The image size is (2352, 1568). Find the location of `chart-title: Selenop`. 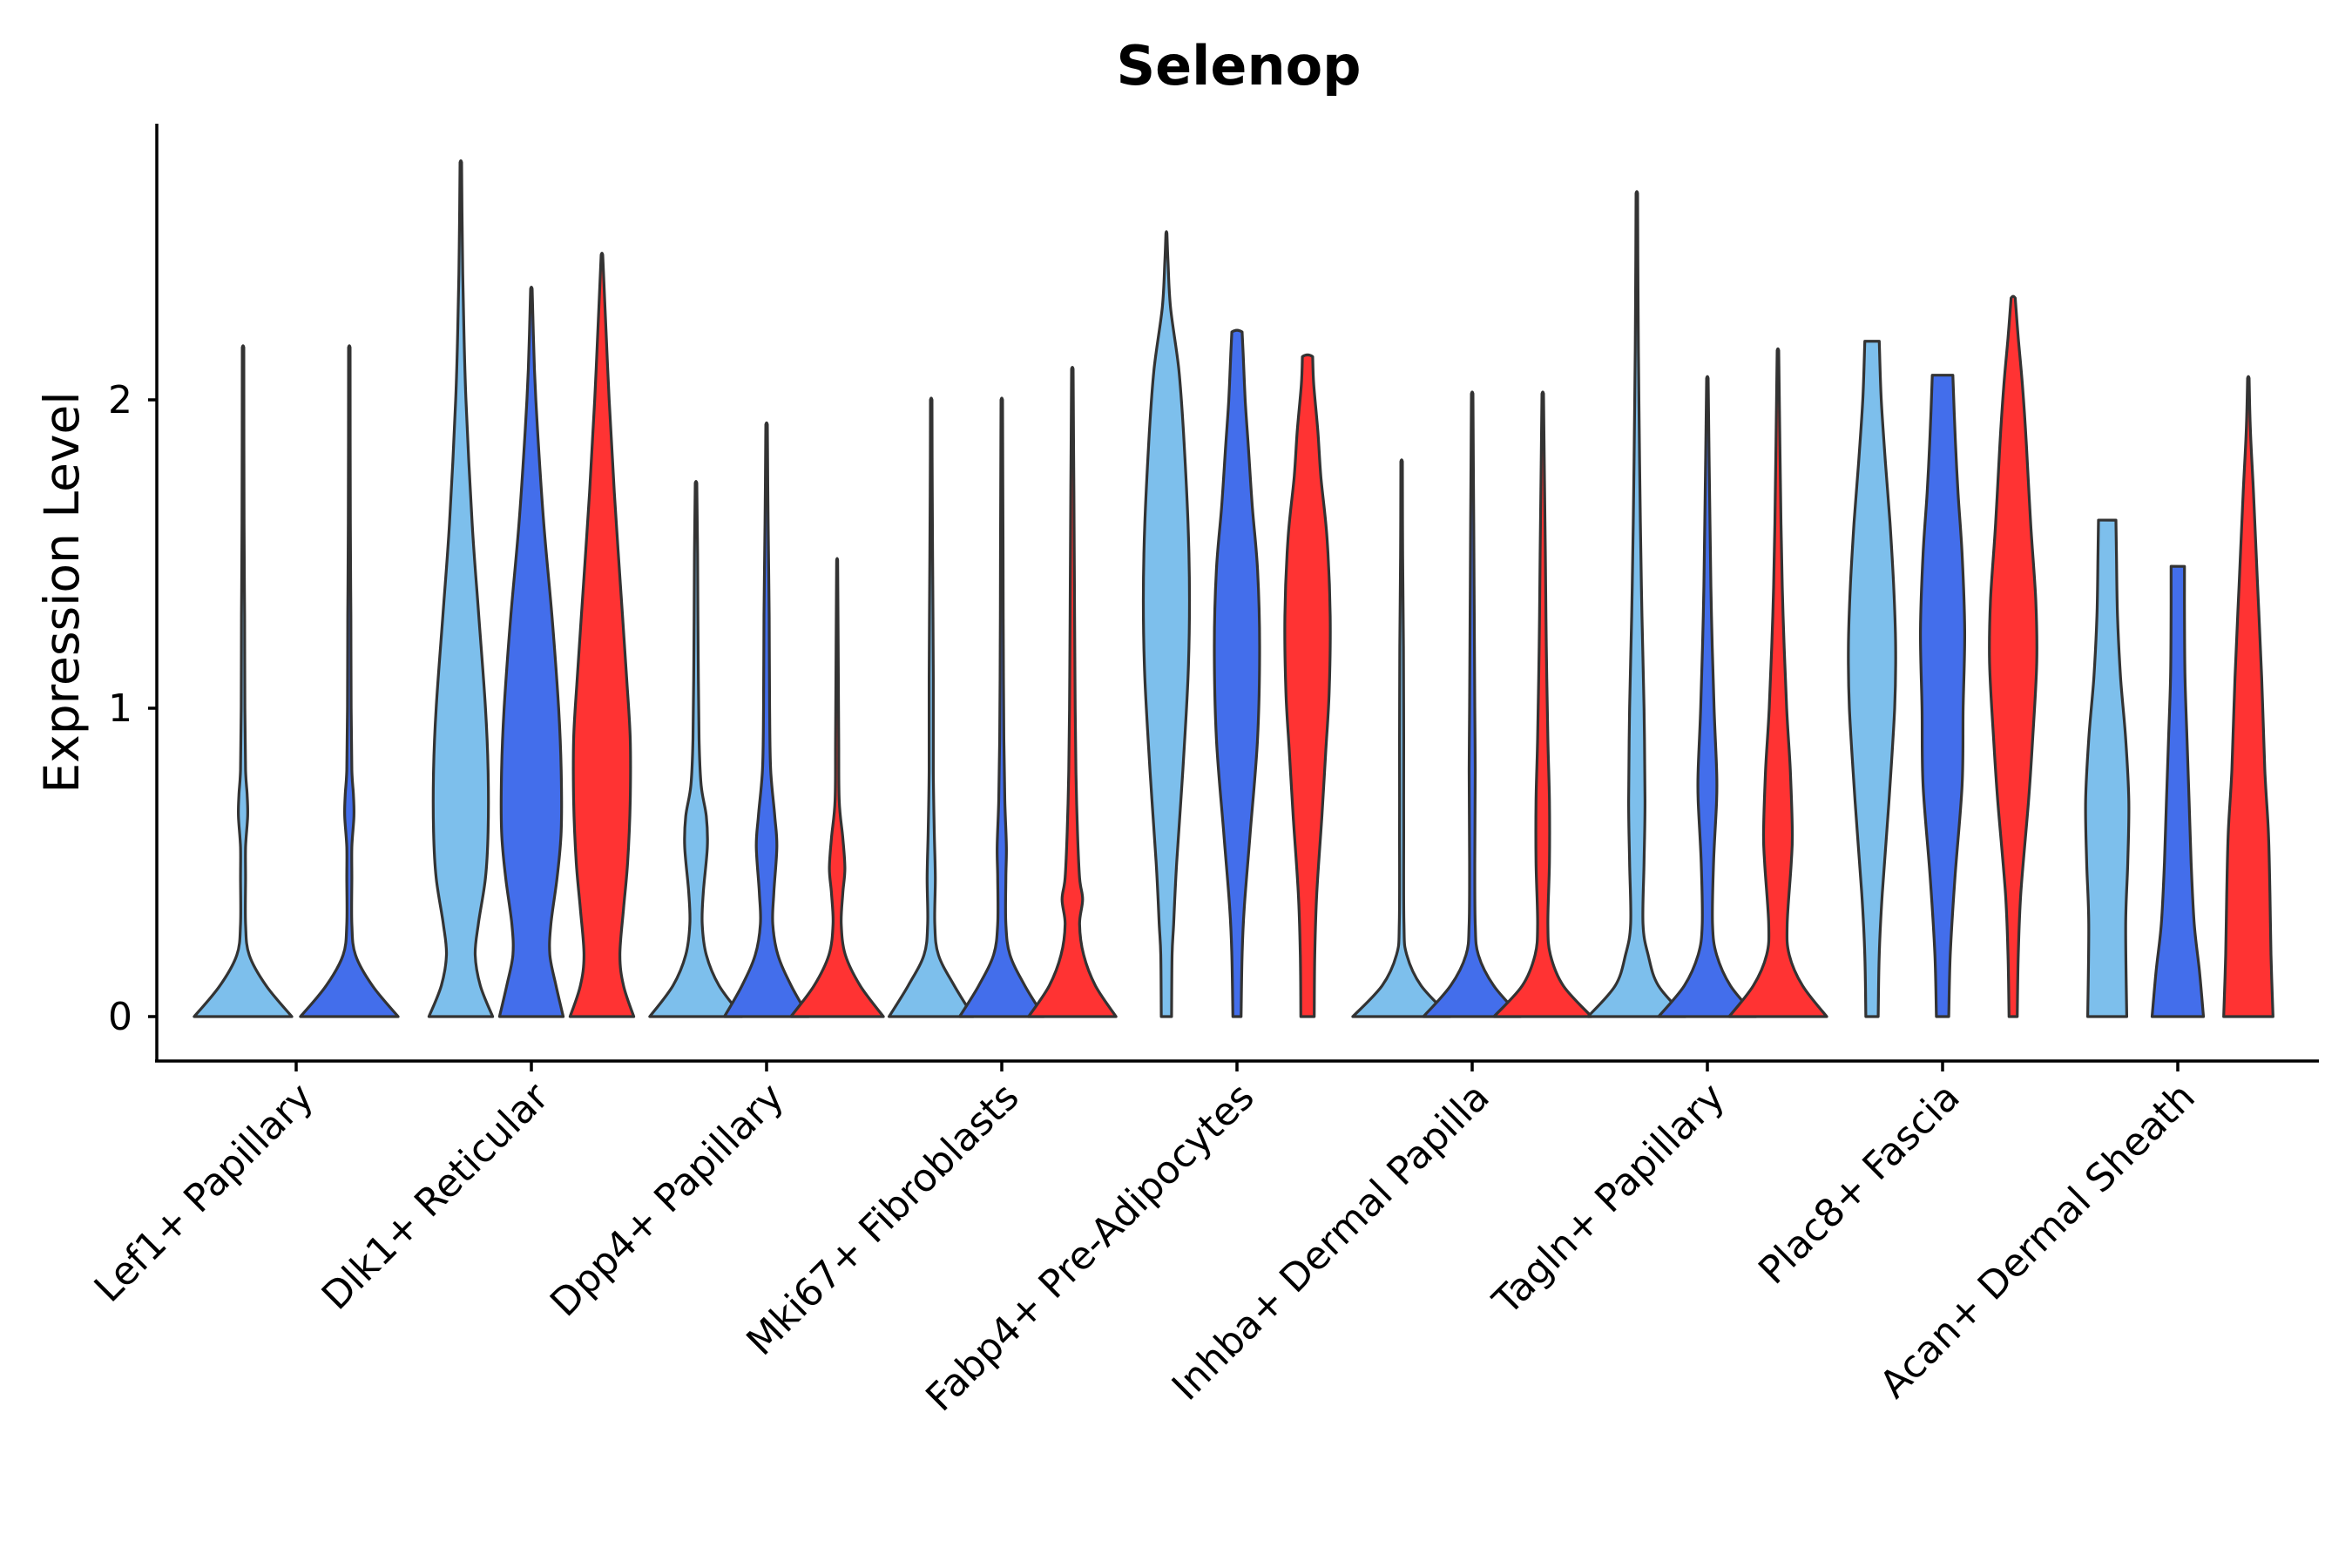

chart-title: Selenop is located at coordinates (1238, 66).